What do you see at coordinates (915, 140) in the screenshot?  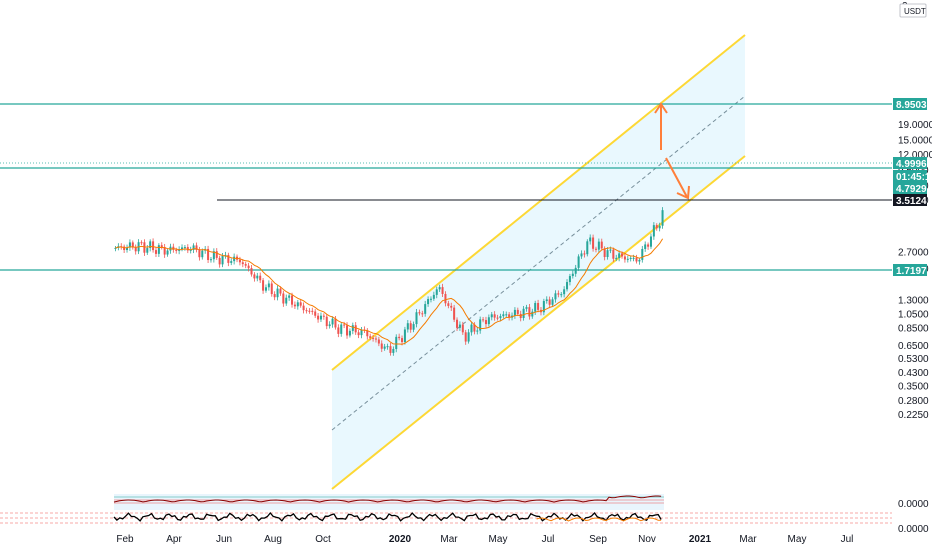 I see `price-axis-label: 15.0000` at bounding box center [915, 140].